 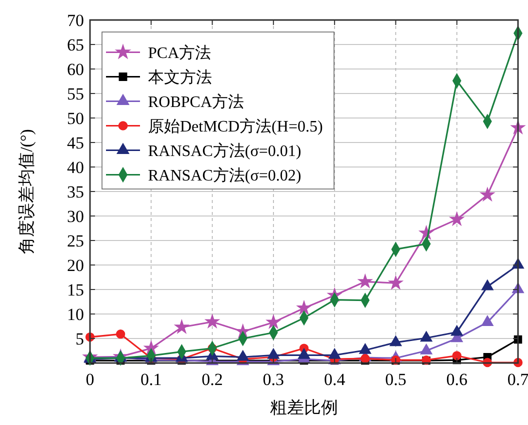 What do you see at coordinates (75, 192) in the screenshot?
I see `y-tick-label: 35` at bounding box center [75, 192].